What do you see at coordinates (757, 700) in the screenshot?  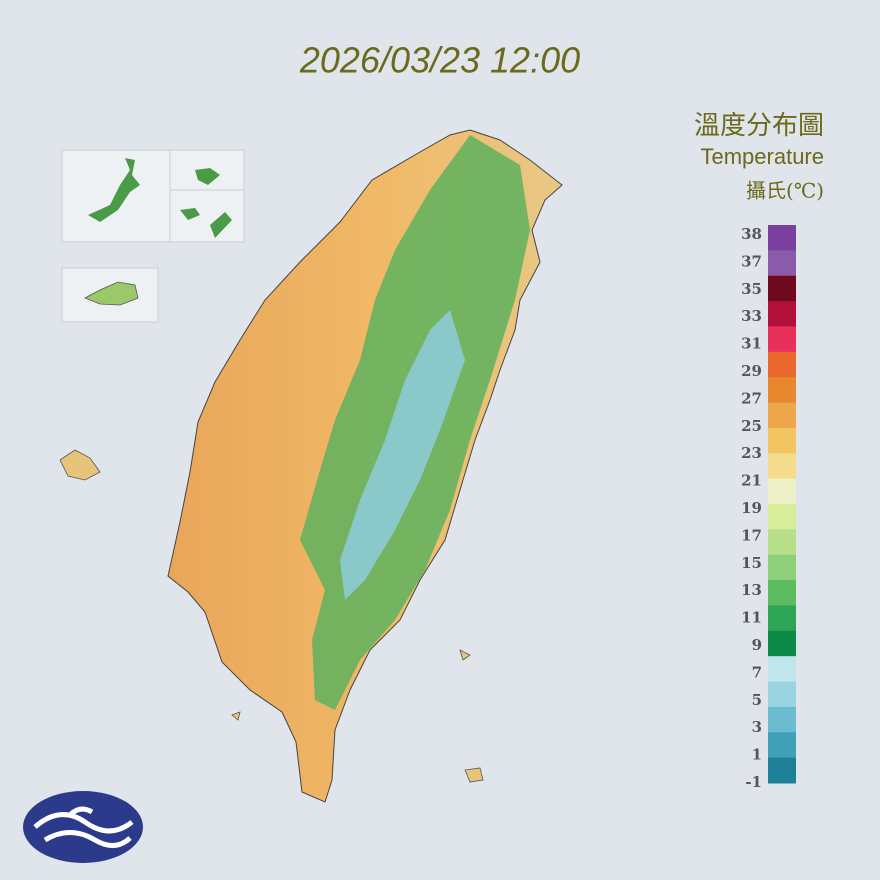 I see `legend-label: 5` at bounding box center [757, 700].